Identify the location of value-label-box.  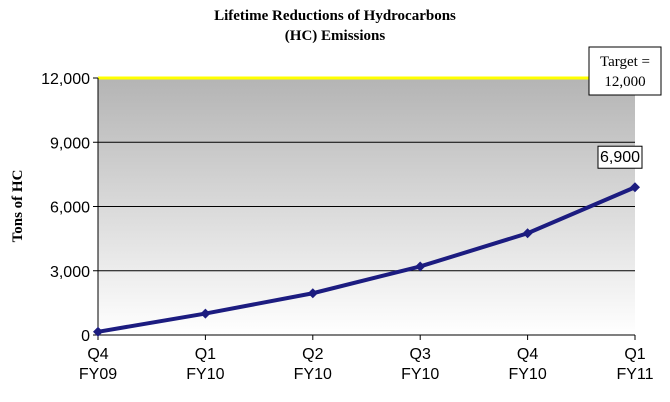
(620, 157).